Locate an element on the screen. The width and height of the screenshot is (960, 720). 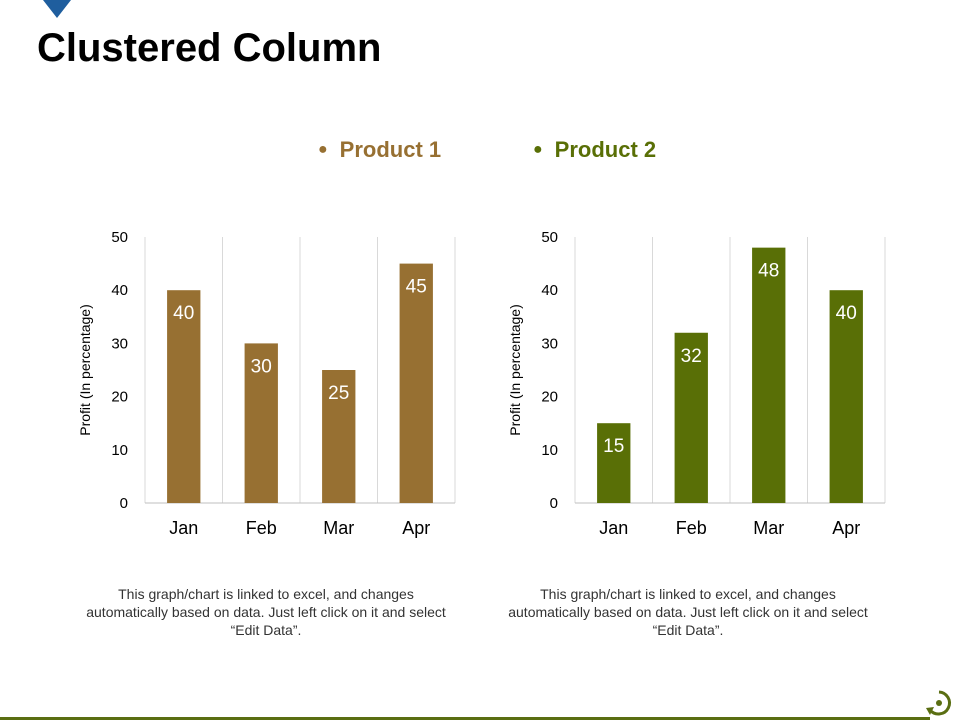
data-label: 32 is located at coordinates (691, 356).